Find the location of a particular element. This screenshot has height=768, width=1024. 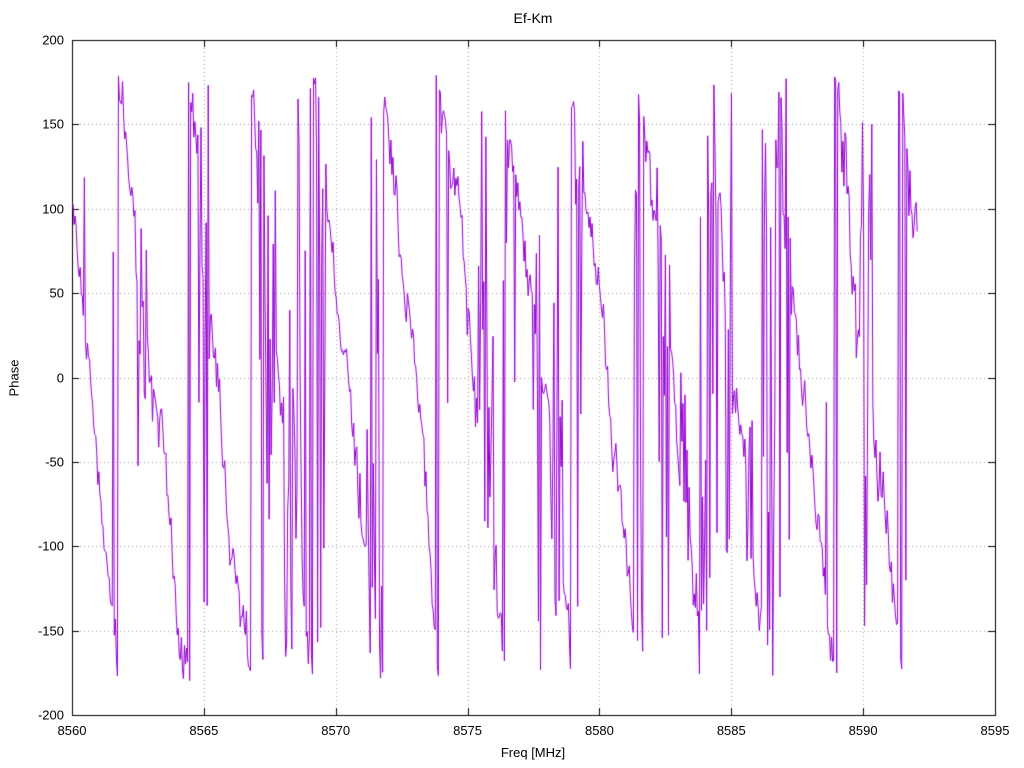

y-tick-label: 100 is located at coordinates (53, 209).